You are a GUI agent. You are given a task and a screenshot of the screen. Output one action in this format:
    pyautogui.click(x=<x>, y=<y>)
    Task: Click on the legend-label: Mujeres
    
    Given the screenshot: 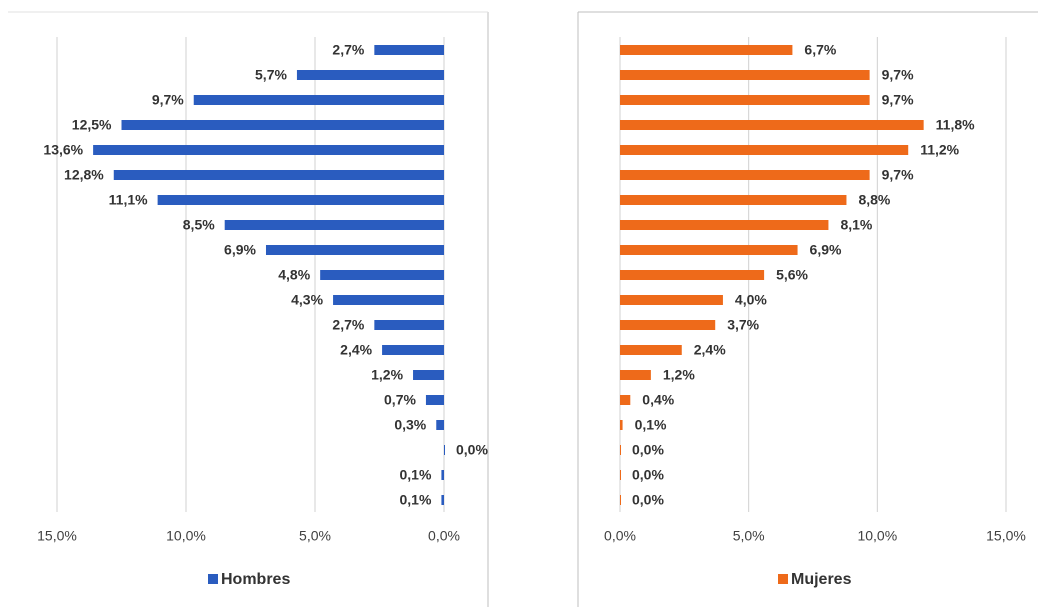 What is the action you would take?
    pyautogui.click(x=821, y=579)
    